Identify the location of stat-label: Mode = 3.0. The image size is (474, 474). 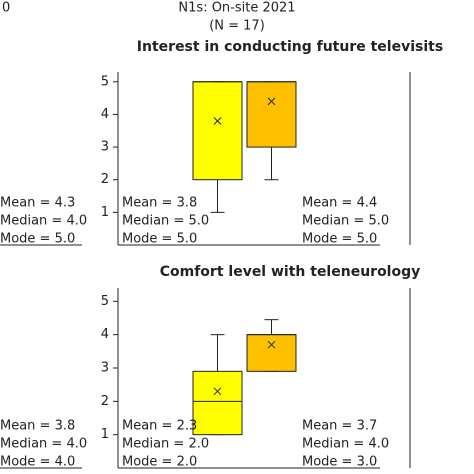
(339, 462).